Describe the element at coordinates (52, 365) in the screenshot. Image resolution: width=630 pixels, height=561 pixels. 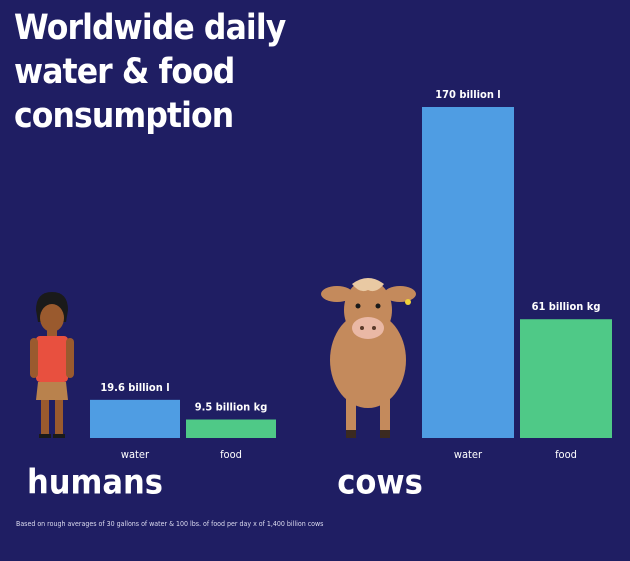
I see `human-illustration` at that location.